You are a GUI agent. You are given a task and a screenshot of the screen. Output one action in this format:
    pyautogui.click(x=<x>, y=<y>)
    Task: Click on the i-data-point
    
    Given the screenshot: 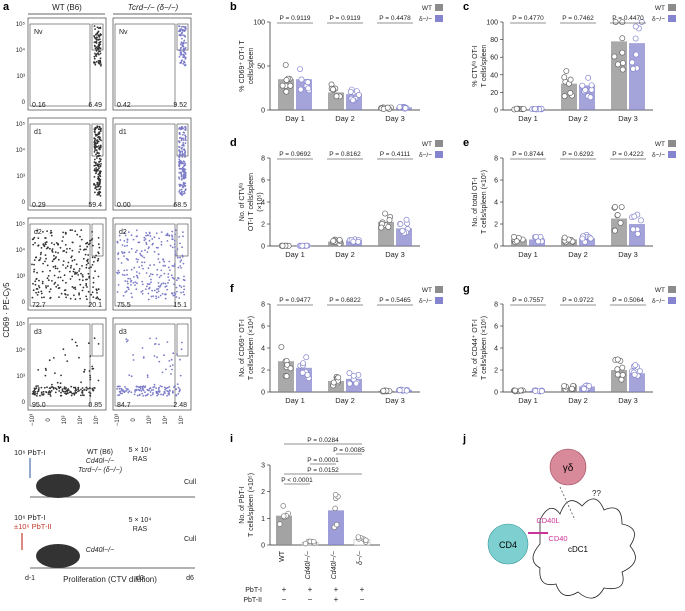 What is the action you would take?
    pyautogui.click(x=336, y=524)
    